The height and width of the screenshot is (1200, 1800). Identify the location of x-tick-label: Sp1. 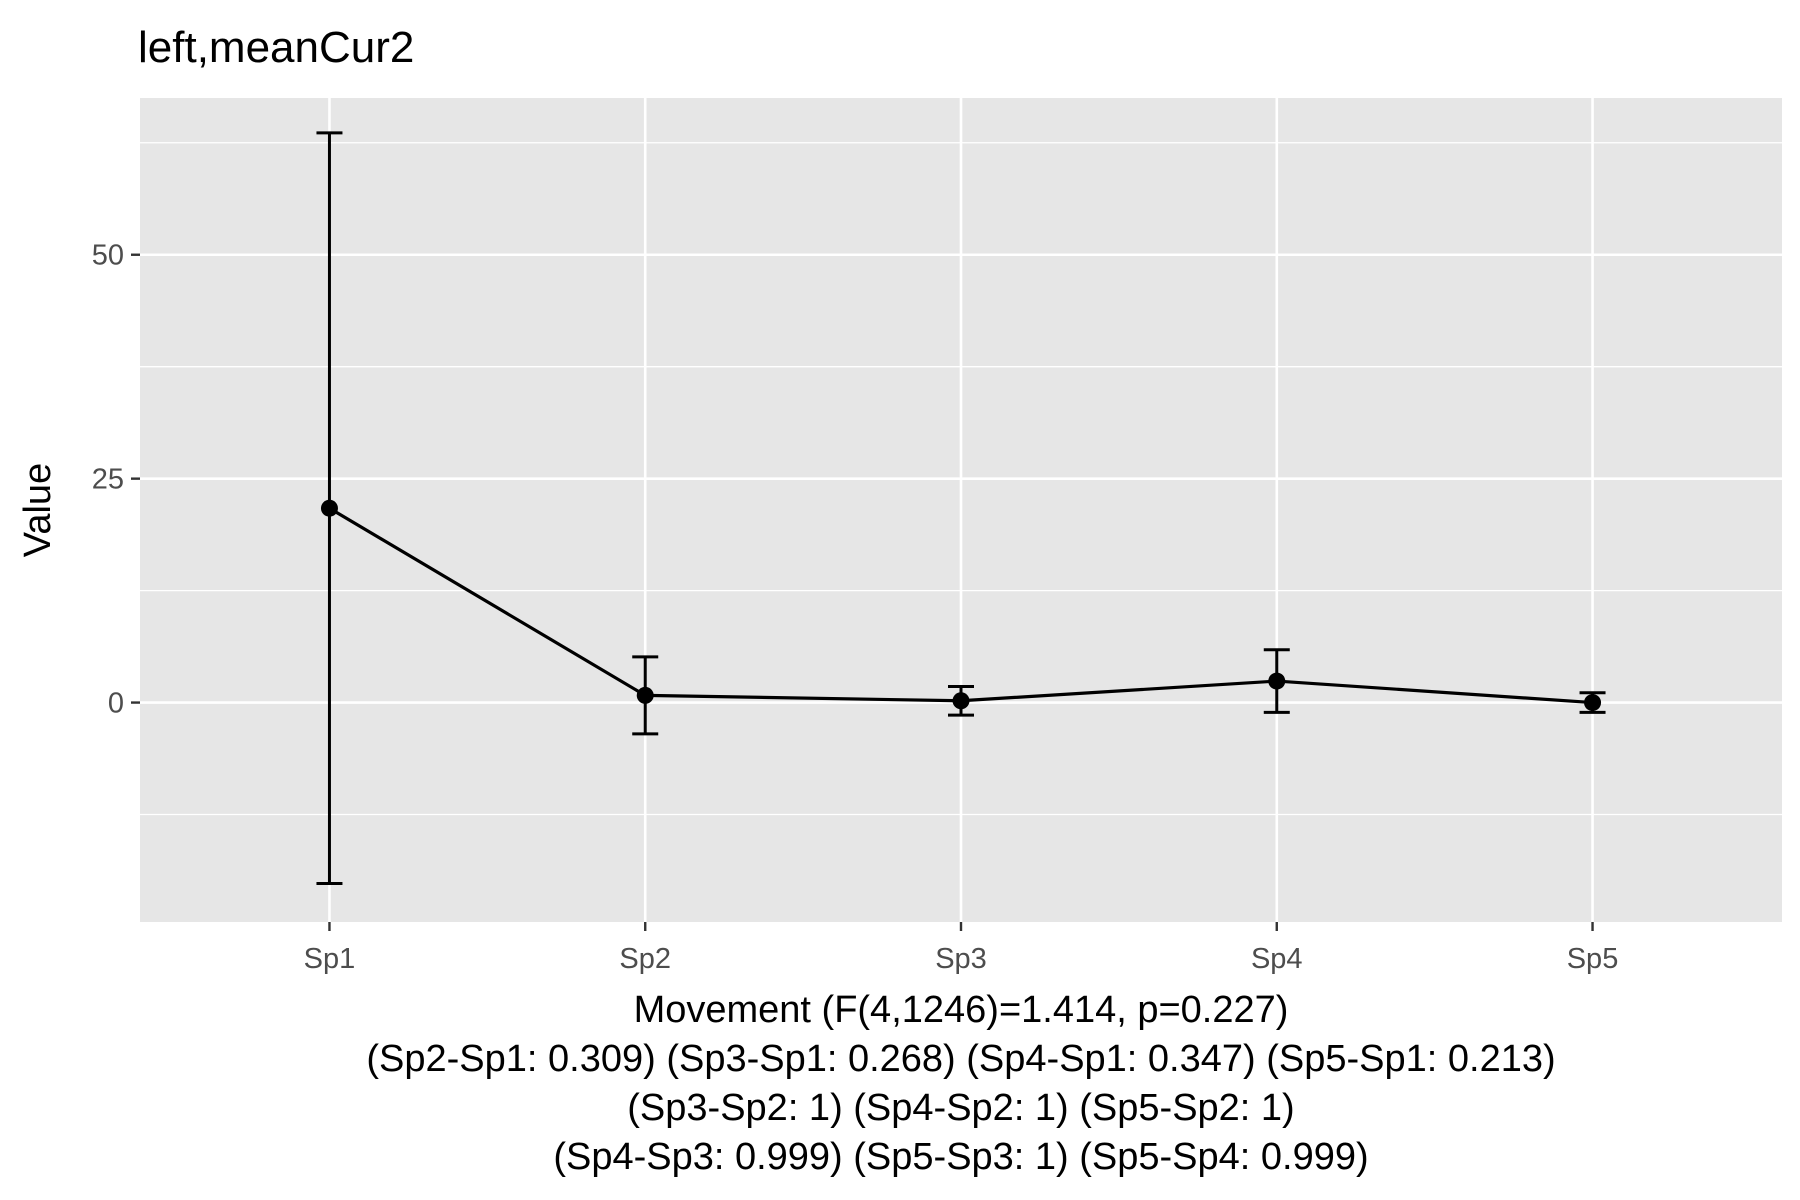
(330, 959).